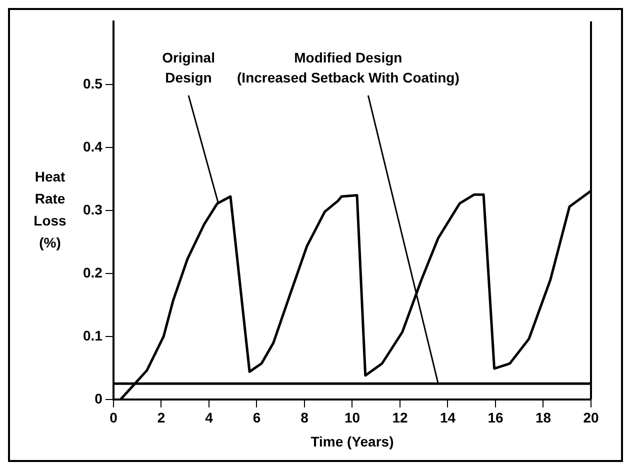 The image size is (631, 470). I want to click on annotation: Modified Design (Increased Setback With Coating), so click(348, 67).